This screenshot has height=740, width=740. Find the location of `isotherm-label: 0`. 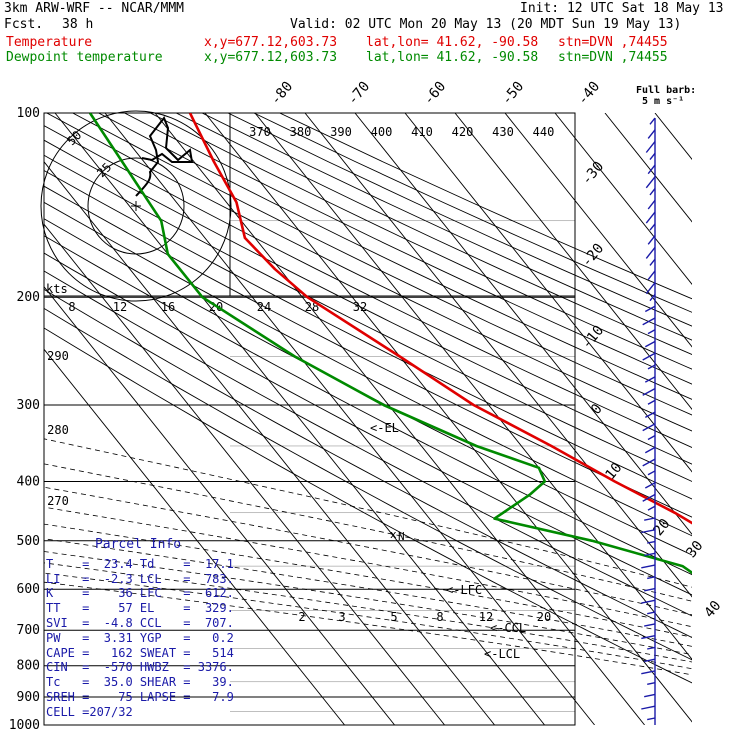

isotherm-label: 0 is located at coordinates (597, 409).